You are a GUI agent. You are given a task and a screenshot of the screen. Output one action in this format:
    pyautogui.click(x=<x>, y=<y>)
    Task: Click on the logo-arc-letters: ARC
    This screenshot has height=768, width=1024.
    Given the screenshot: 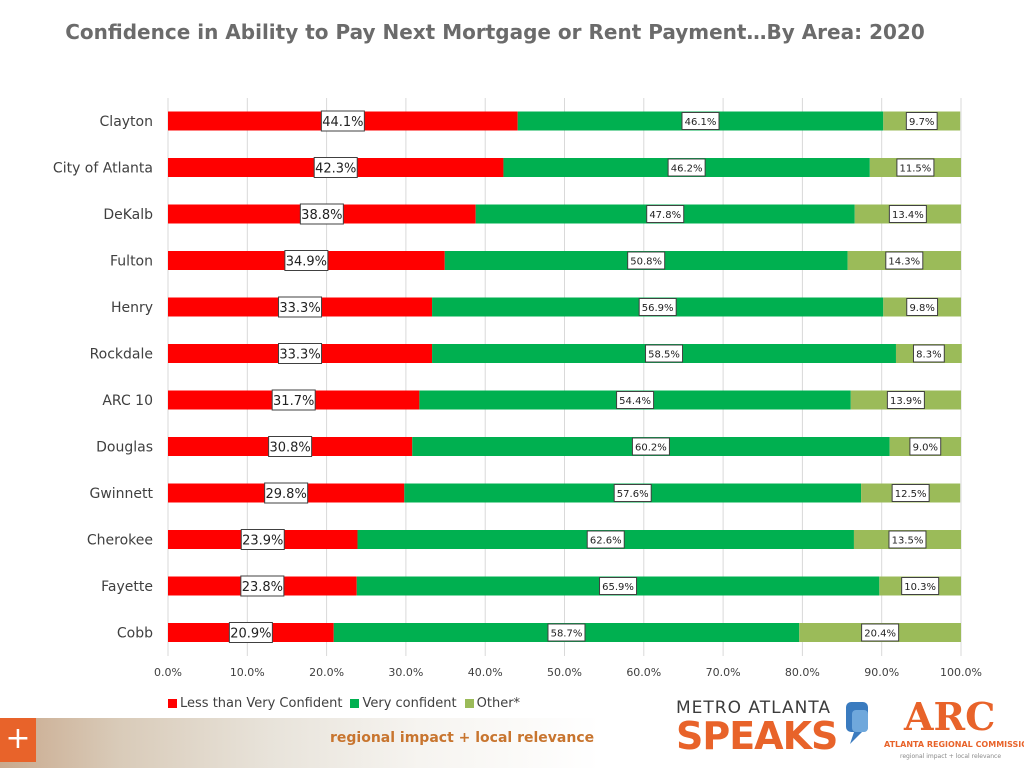 What is the action you would take?
    pyautogui.click(x=950, y=716)
    